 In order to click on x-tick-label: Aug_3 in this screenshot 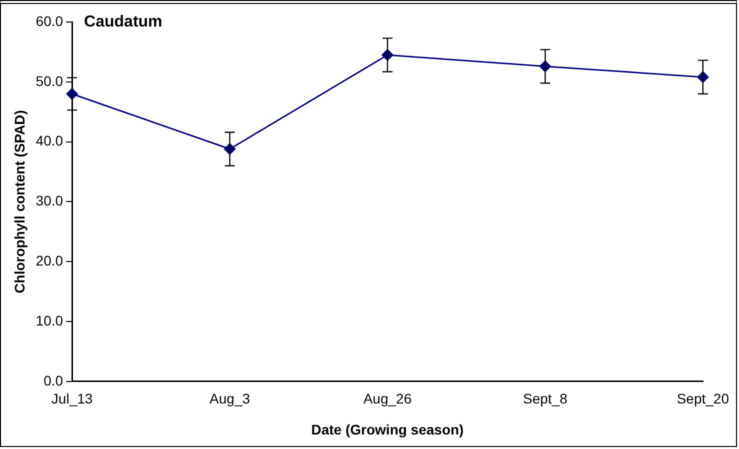, I will do `click(230, 398)`.